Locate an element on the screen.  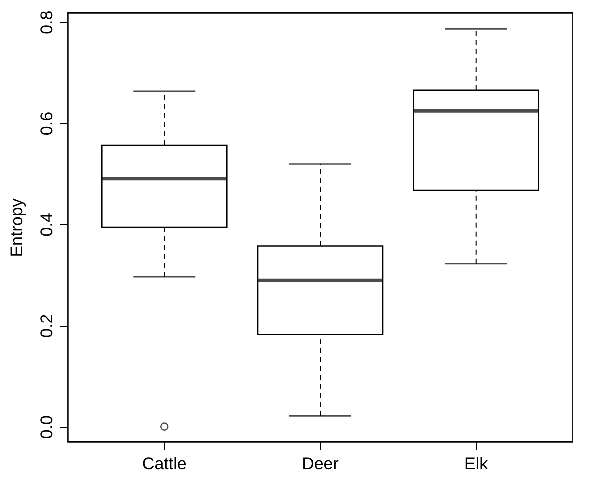
x-tick-label: Elk is located at coordinates (476, 464).